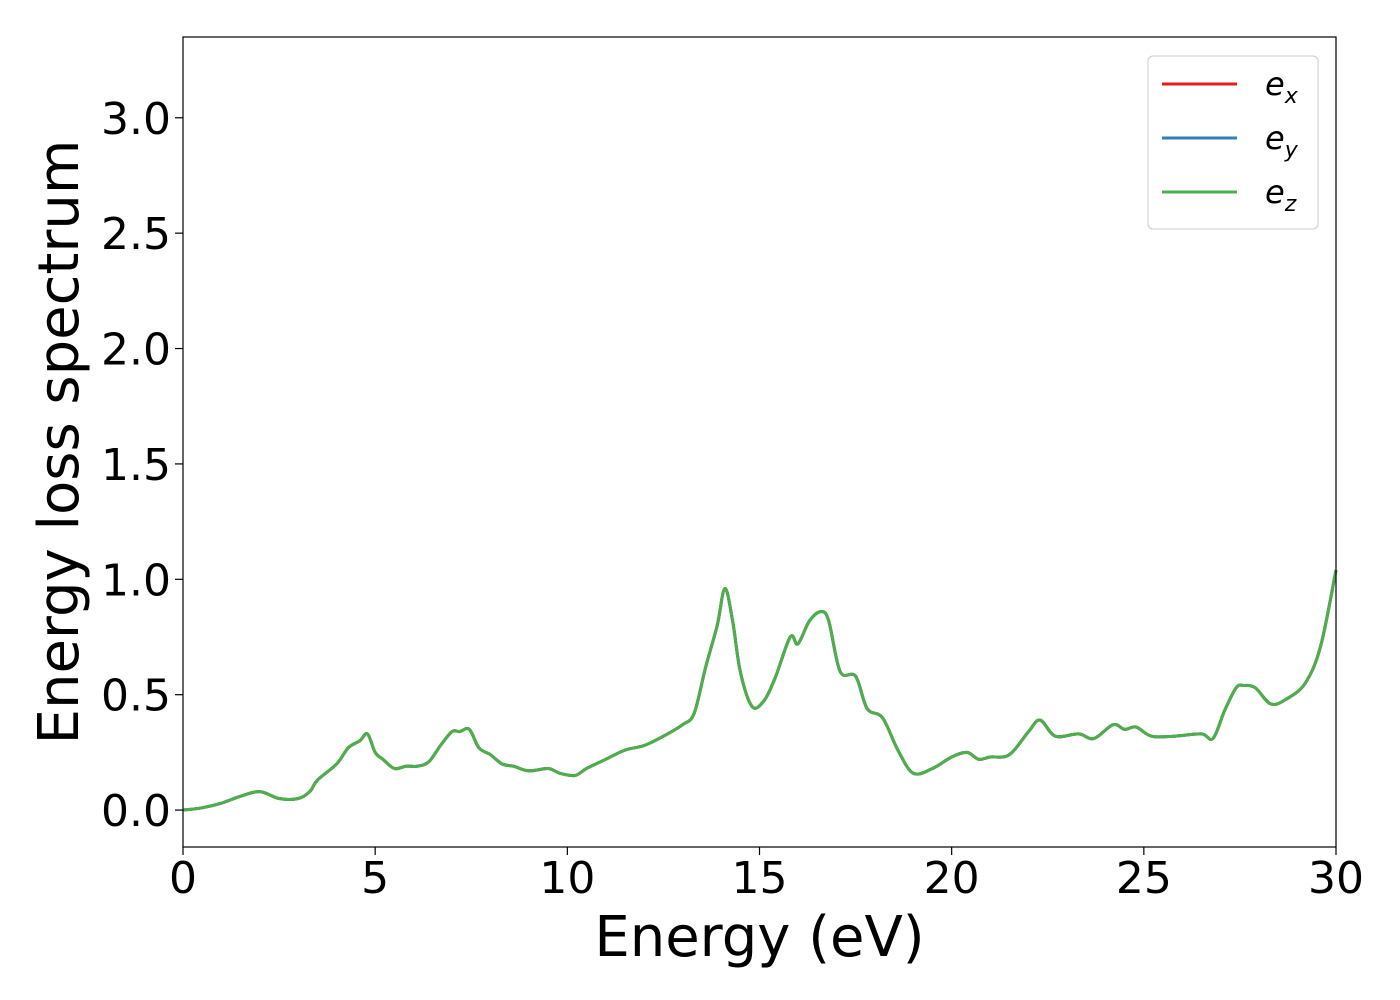  I want to click on x-tick-label: 10, so click(567, 878).